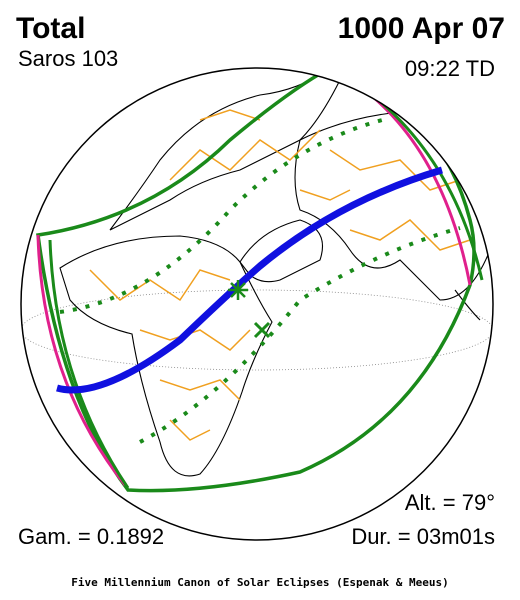 Image resolution: width=520 pixels, height=600 pixels. What do you see at coordinates (423, 536) in the screenshot?
I see `duration: Dur. = 03m01s` at bounding box center [423, 536].